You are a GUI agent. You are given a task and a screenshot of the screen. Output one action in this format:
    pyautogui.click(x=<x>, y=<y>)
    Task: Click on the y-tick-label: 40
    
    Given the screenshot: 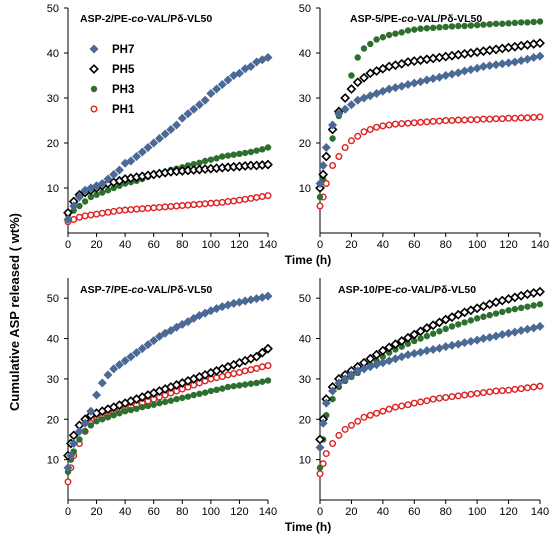 What is the action you would take?
    pyautogui.click(x=53, y=340)
    